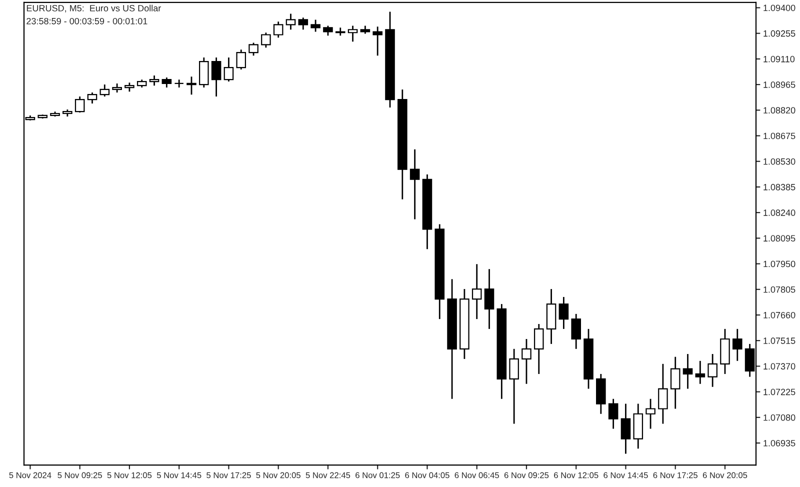 Image resolution: width=800 pixels, height=487 pixels. Describe the element at coordinates (780, 161) in the screenshot. I see `y-tick-label: 1.08530` at that location.